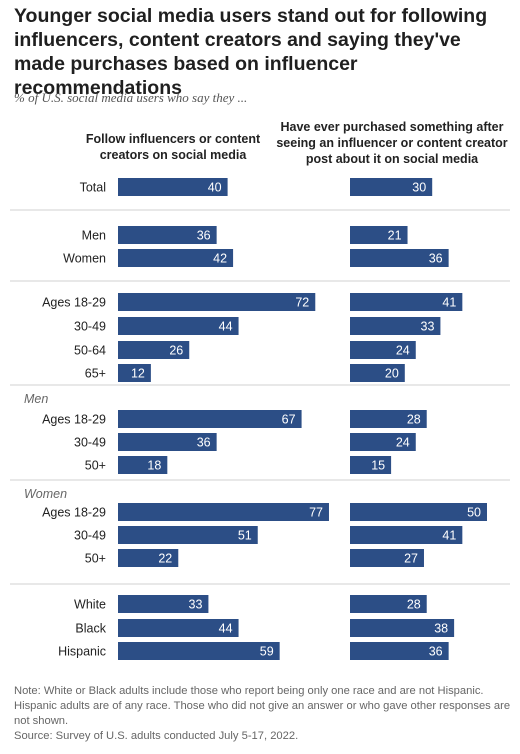 The height and width of the screenshot is (754, 520). I want to click on category-label: Black, so click(90, 629).